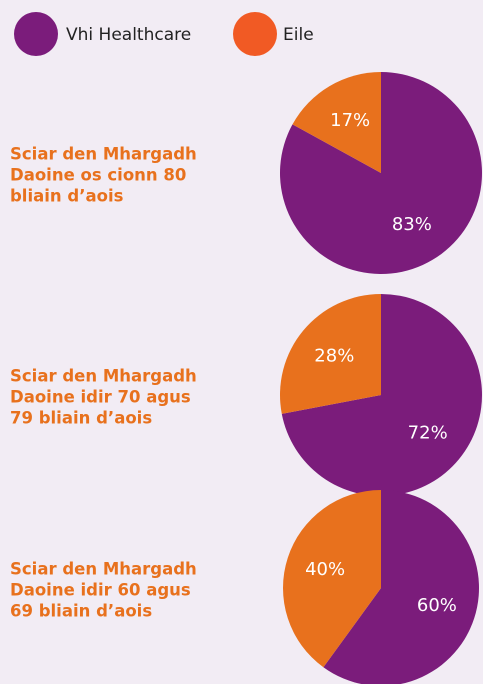  What do you see at coordinates (350, 120) in the screenshot?
I see `value-label: 17%` at bounding box center [350, 120].